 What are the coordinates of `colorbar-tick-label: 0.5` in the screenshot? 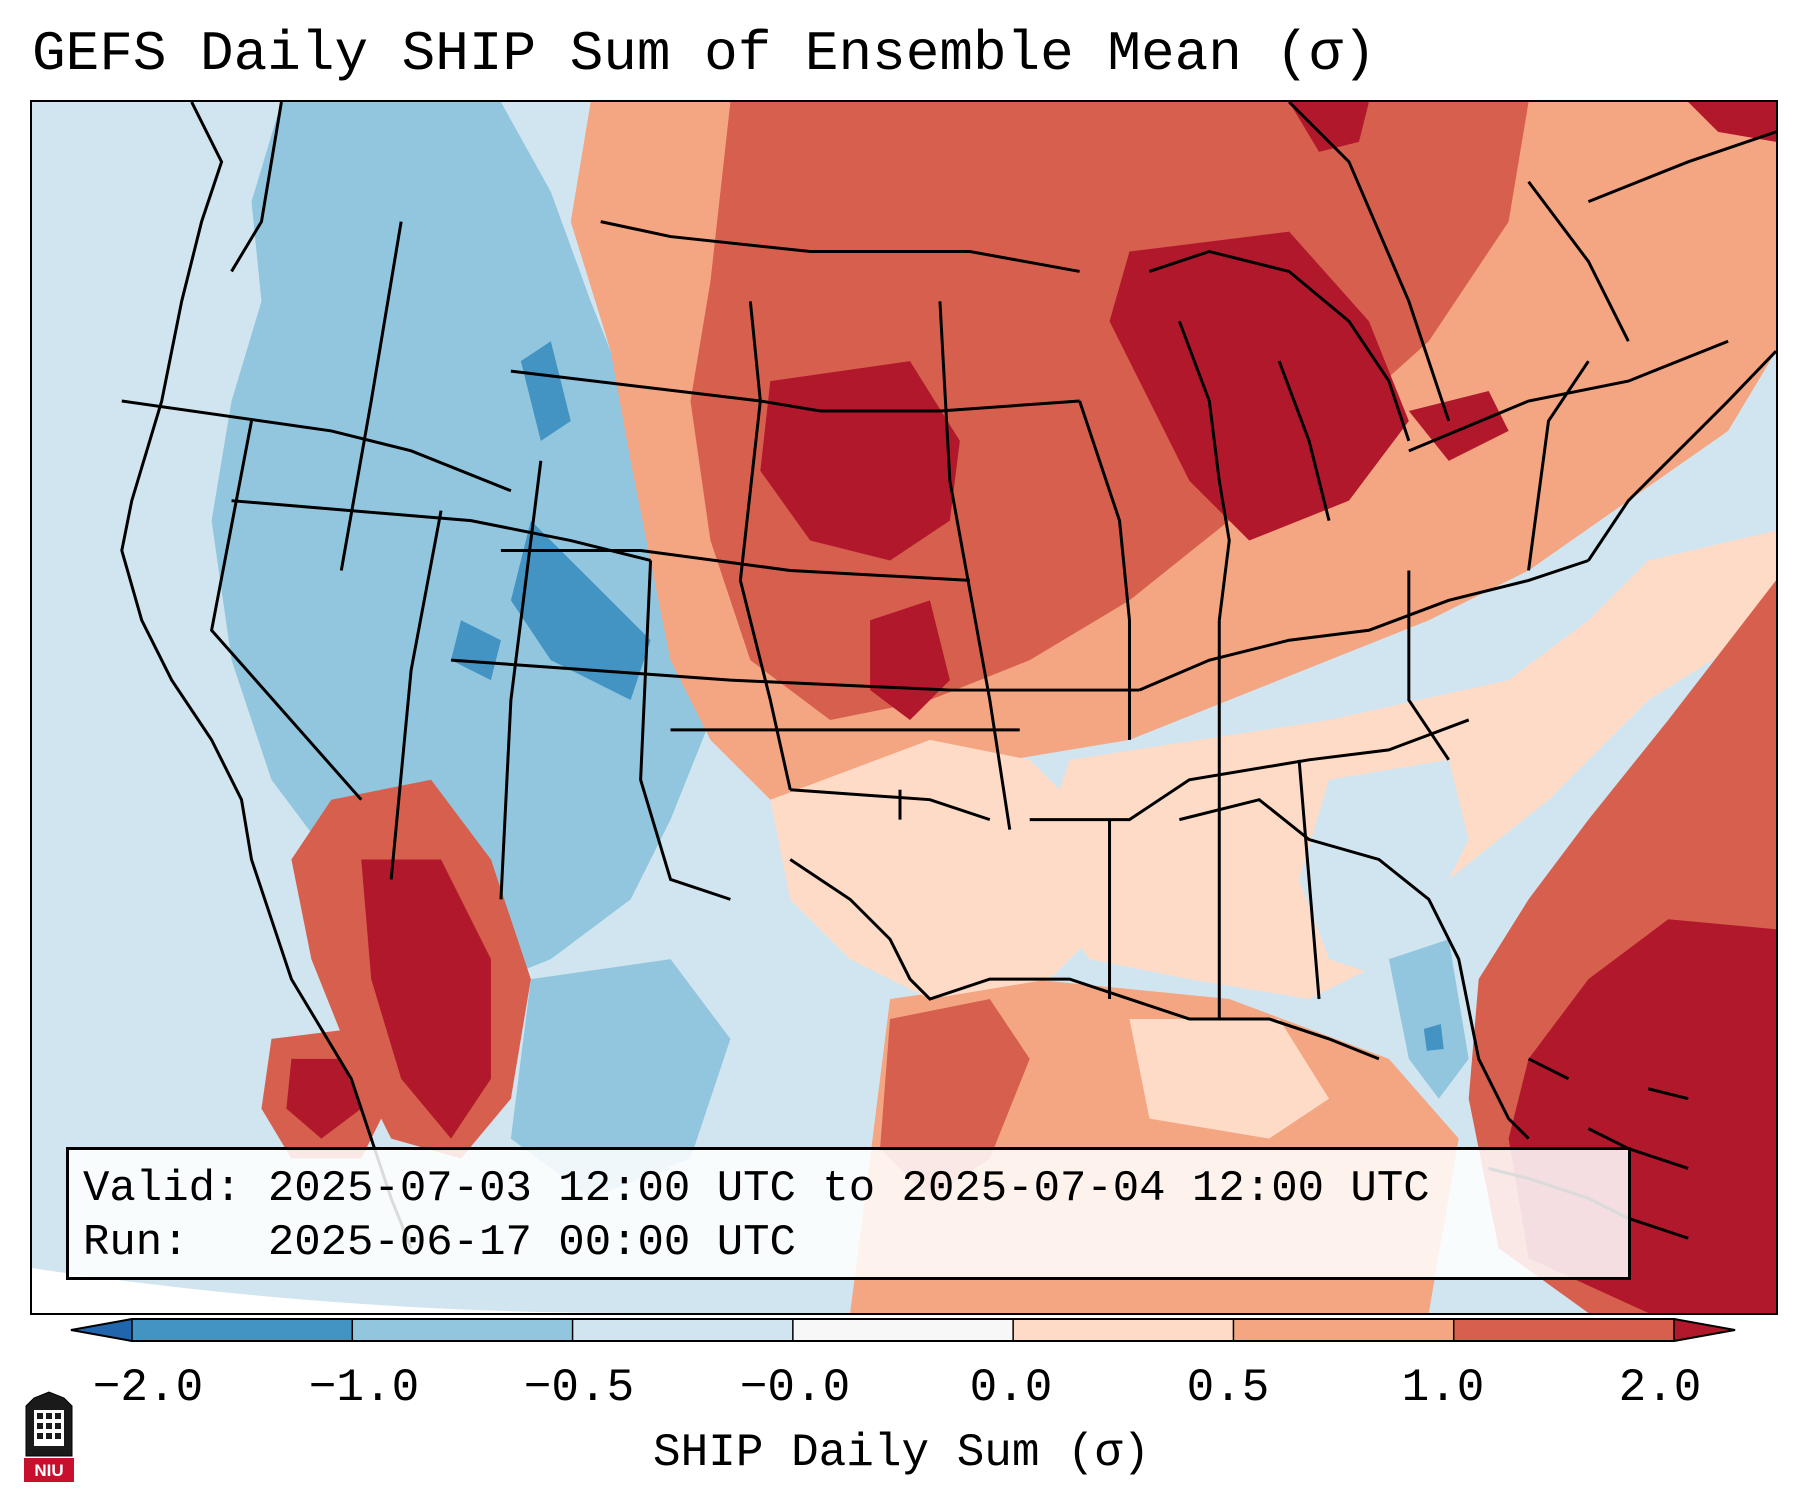 It's located at (1228, 1388).